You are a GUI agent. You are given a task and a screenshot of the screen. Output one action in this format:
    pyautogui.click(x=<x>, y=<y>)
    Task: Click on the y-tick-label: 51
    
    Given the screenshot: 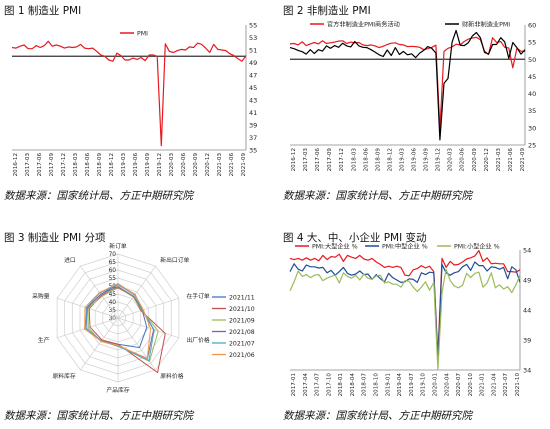 What is the action you would take?
    pyautogui.click(x=253, y=51)
    